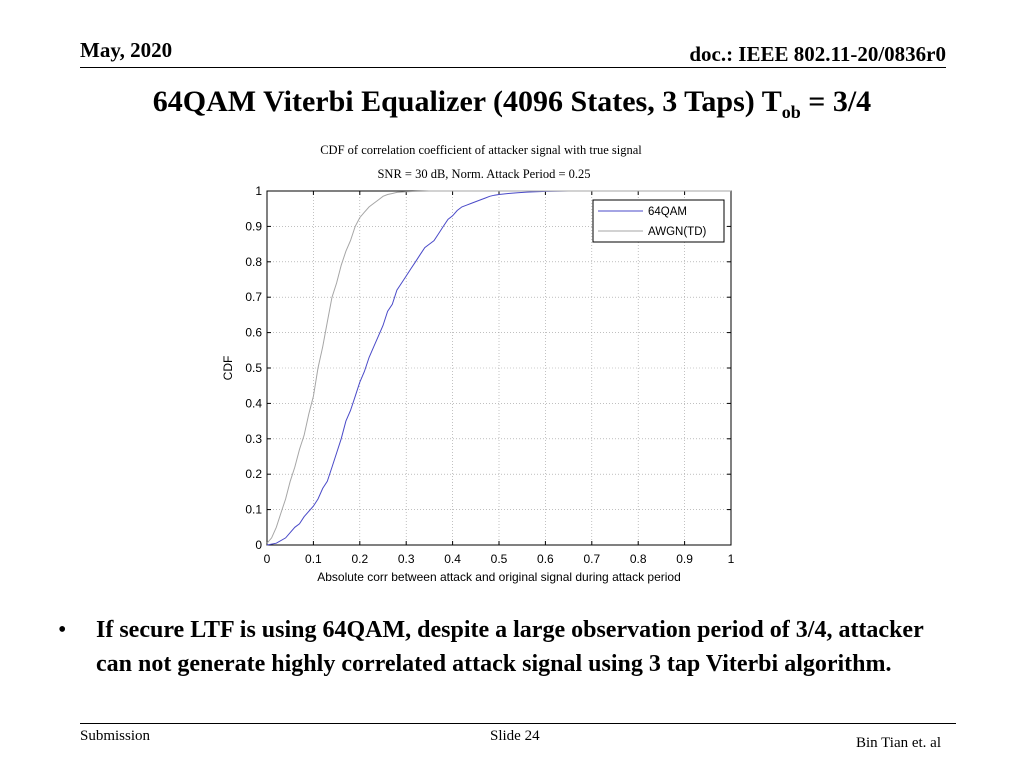 The width and height of the screenshot is (1024, 768). I want to click on chart-subtitle: SNR = 30 dB, Norm. Attack Period = 0.25, so click(483, 174).